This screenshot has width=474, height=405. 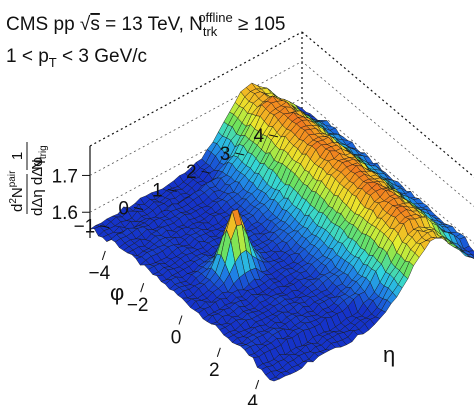 What do you see at coordinates (145, 24) in the screenshot?
I see `chart-title-line1: CMS pp √s = 13 TeV, Ntrkoffline ≥ 105` at bounding box center [145, 24].